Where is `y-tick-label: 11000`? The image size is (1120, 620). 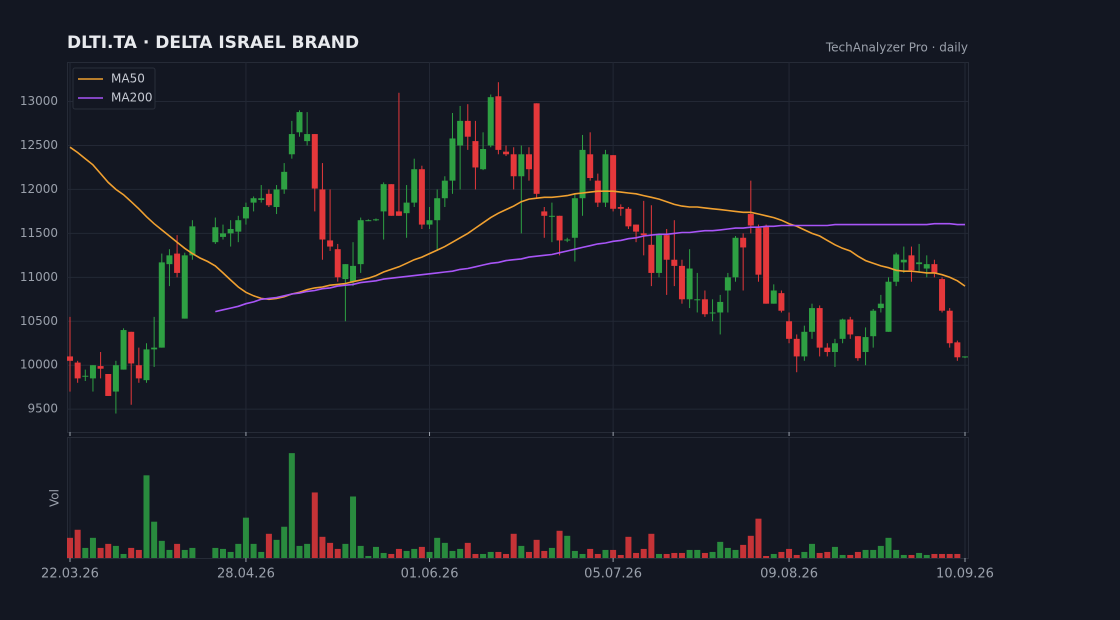 y-tick-label: 11000 is located at coordinates (39, 277).